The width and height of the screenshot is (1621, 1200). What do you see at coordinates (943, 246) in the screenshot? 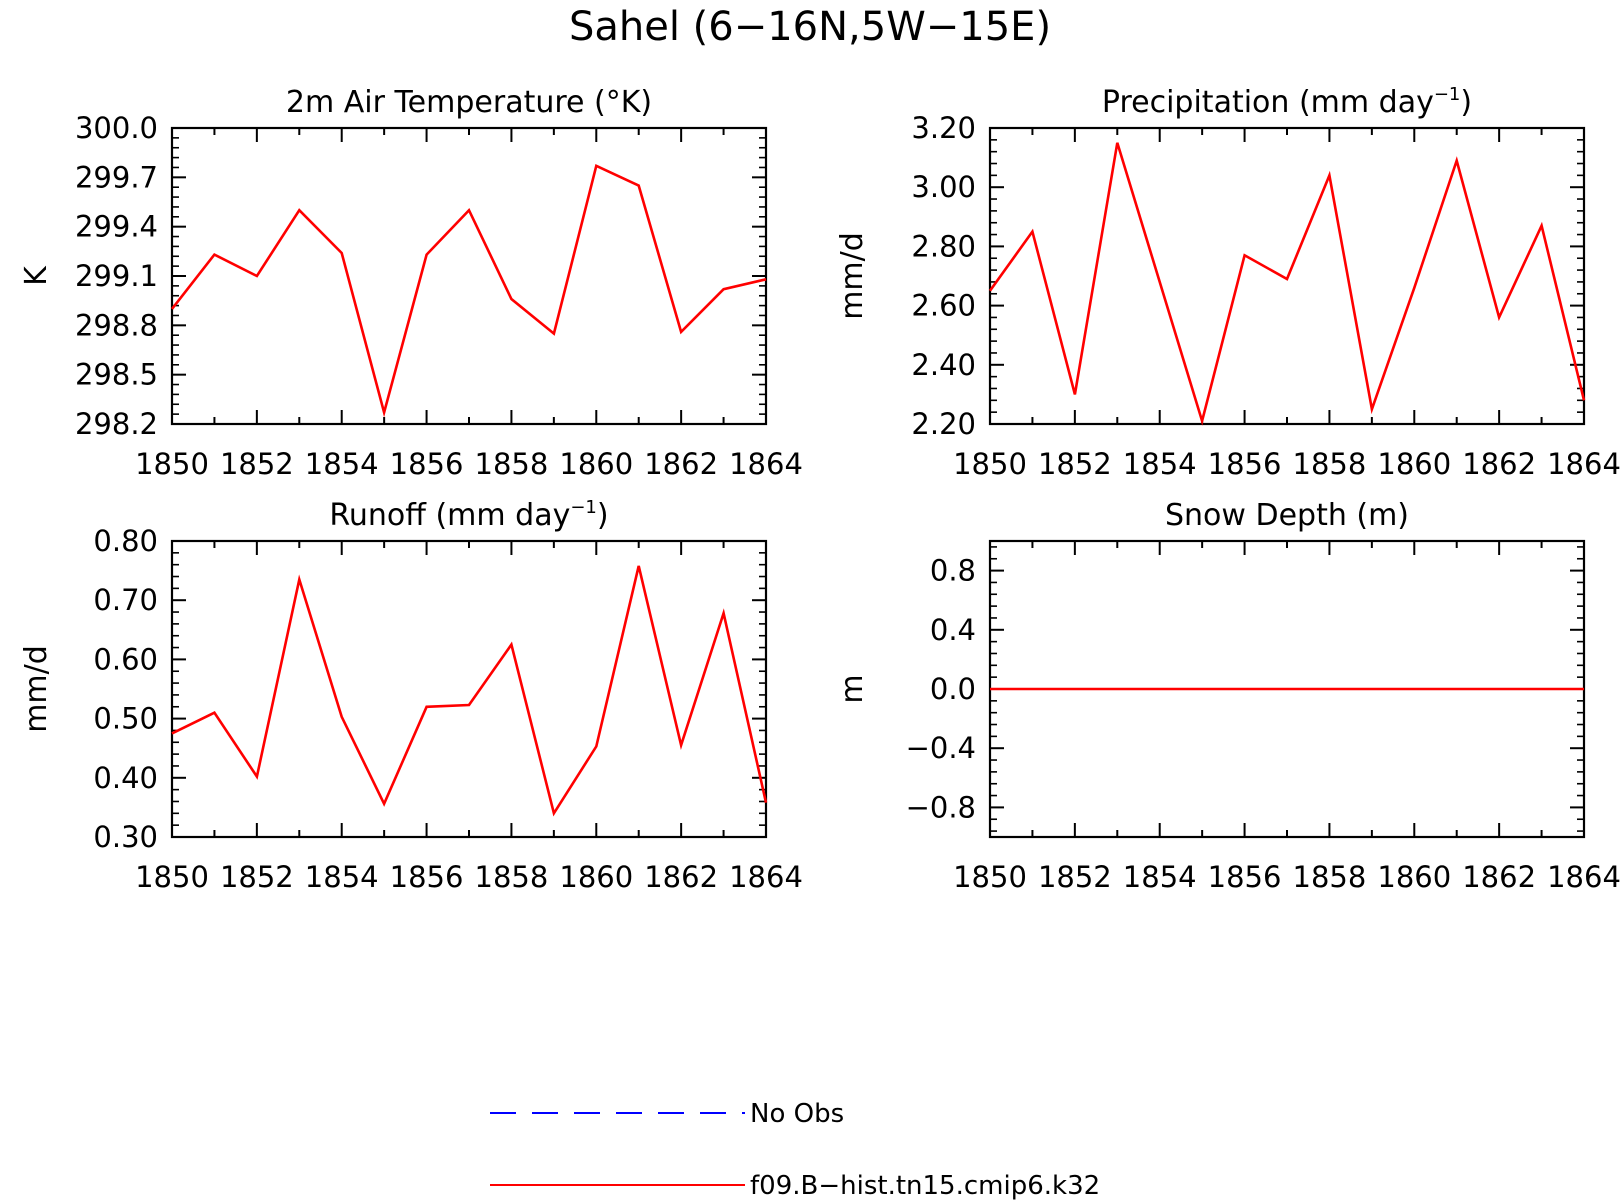
I see `y-tick-label: 2.80` at bounding box center [943, 246].